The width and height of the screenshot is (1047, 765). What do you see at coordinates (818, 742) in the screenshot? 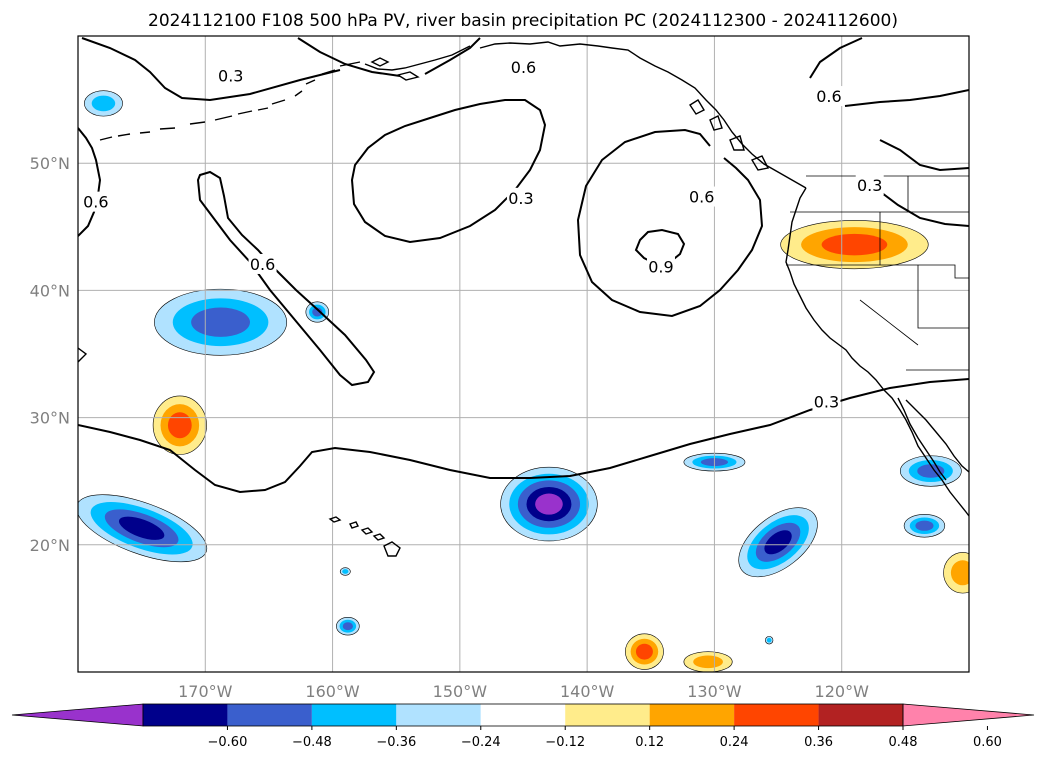
I see `colorbar-tick-label: 0.36` at bounding box center [818, 742].